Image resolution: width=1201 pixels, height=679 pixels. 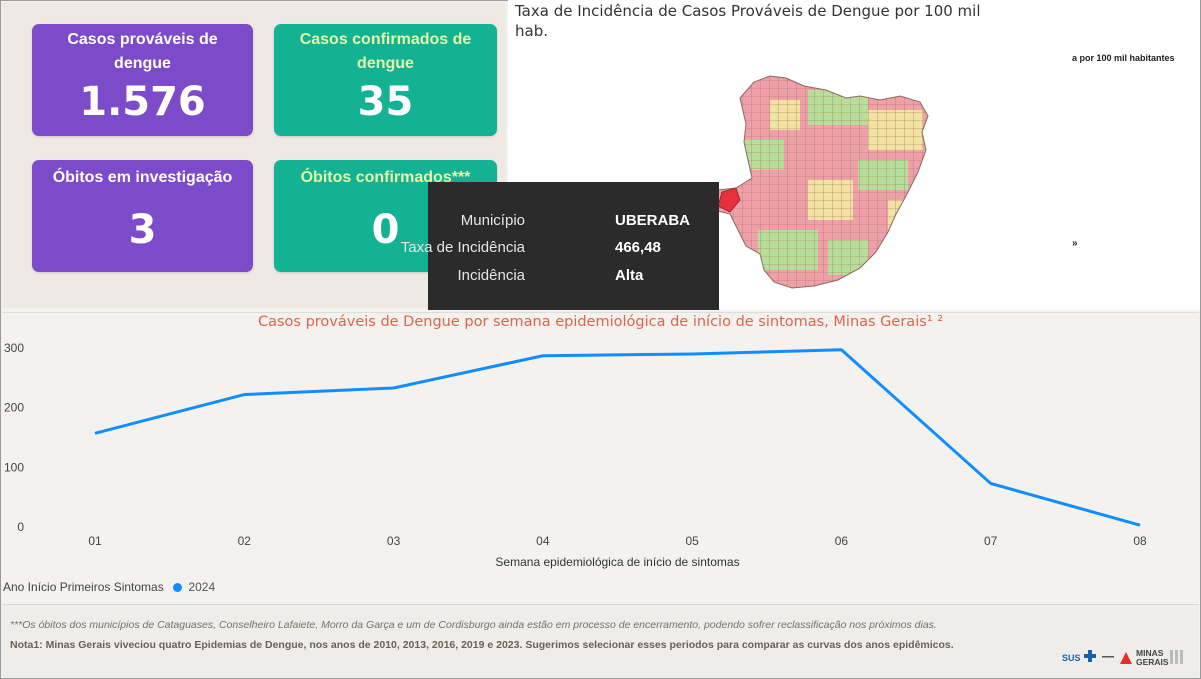 I want to click on logo-gerais-text: GERAIS, so click(x=1152, y=662).